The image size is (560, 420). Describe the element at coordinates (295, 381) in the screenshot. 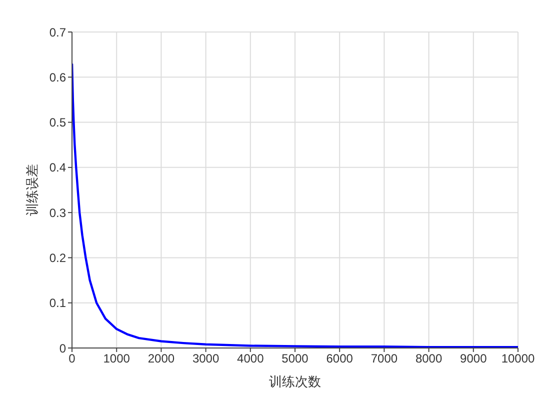

I see `x-axis-title: 训练次数` at that location.